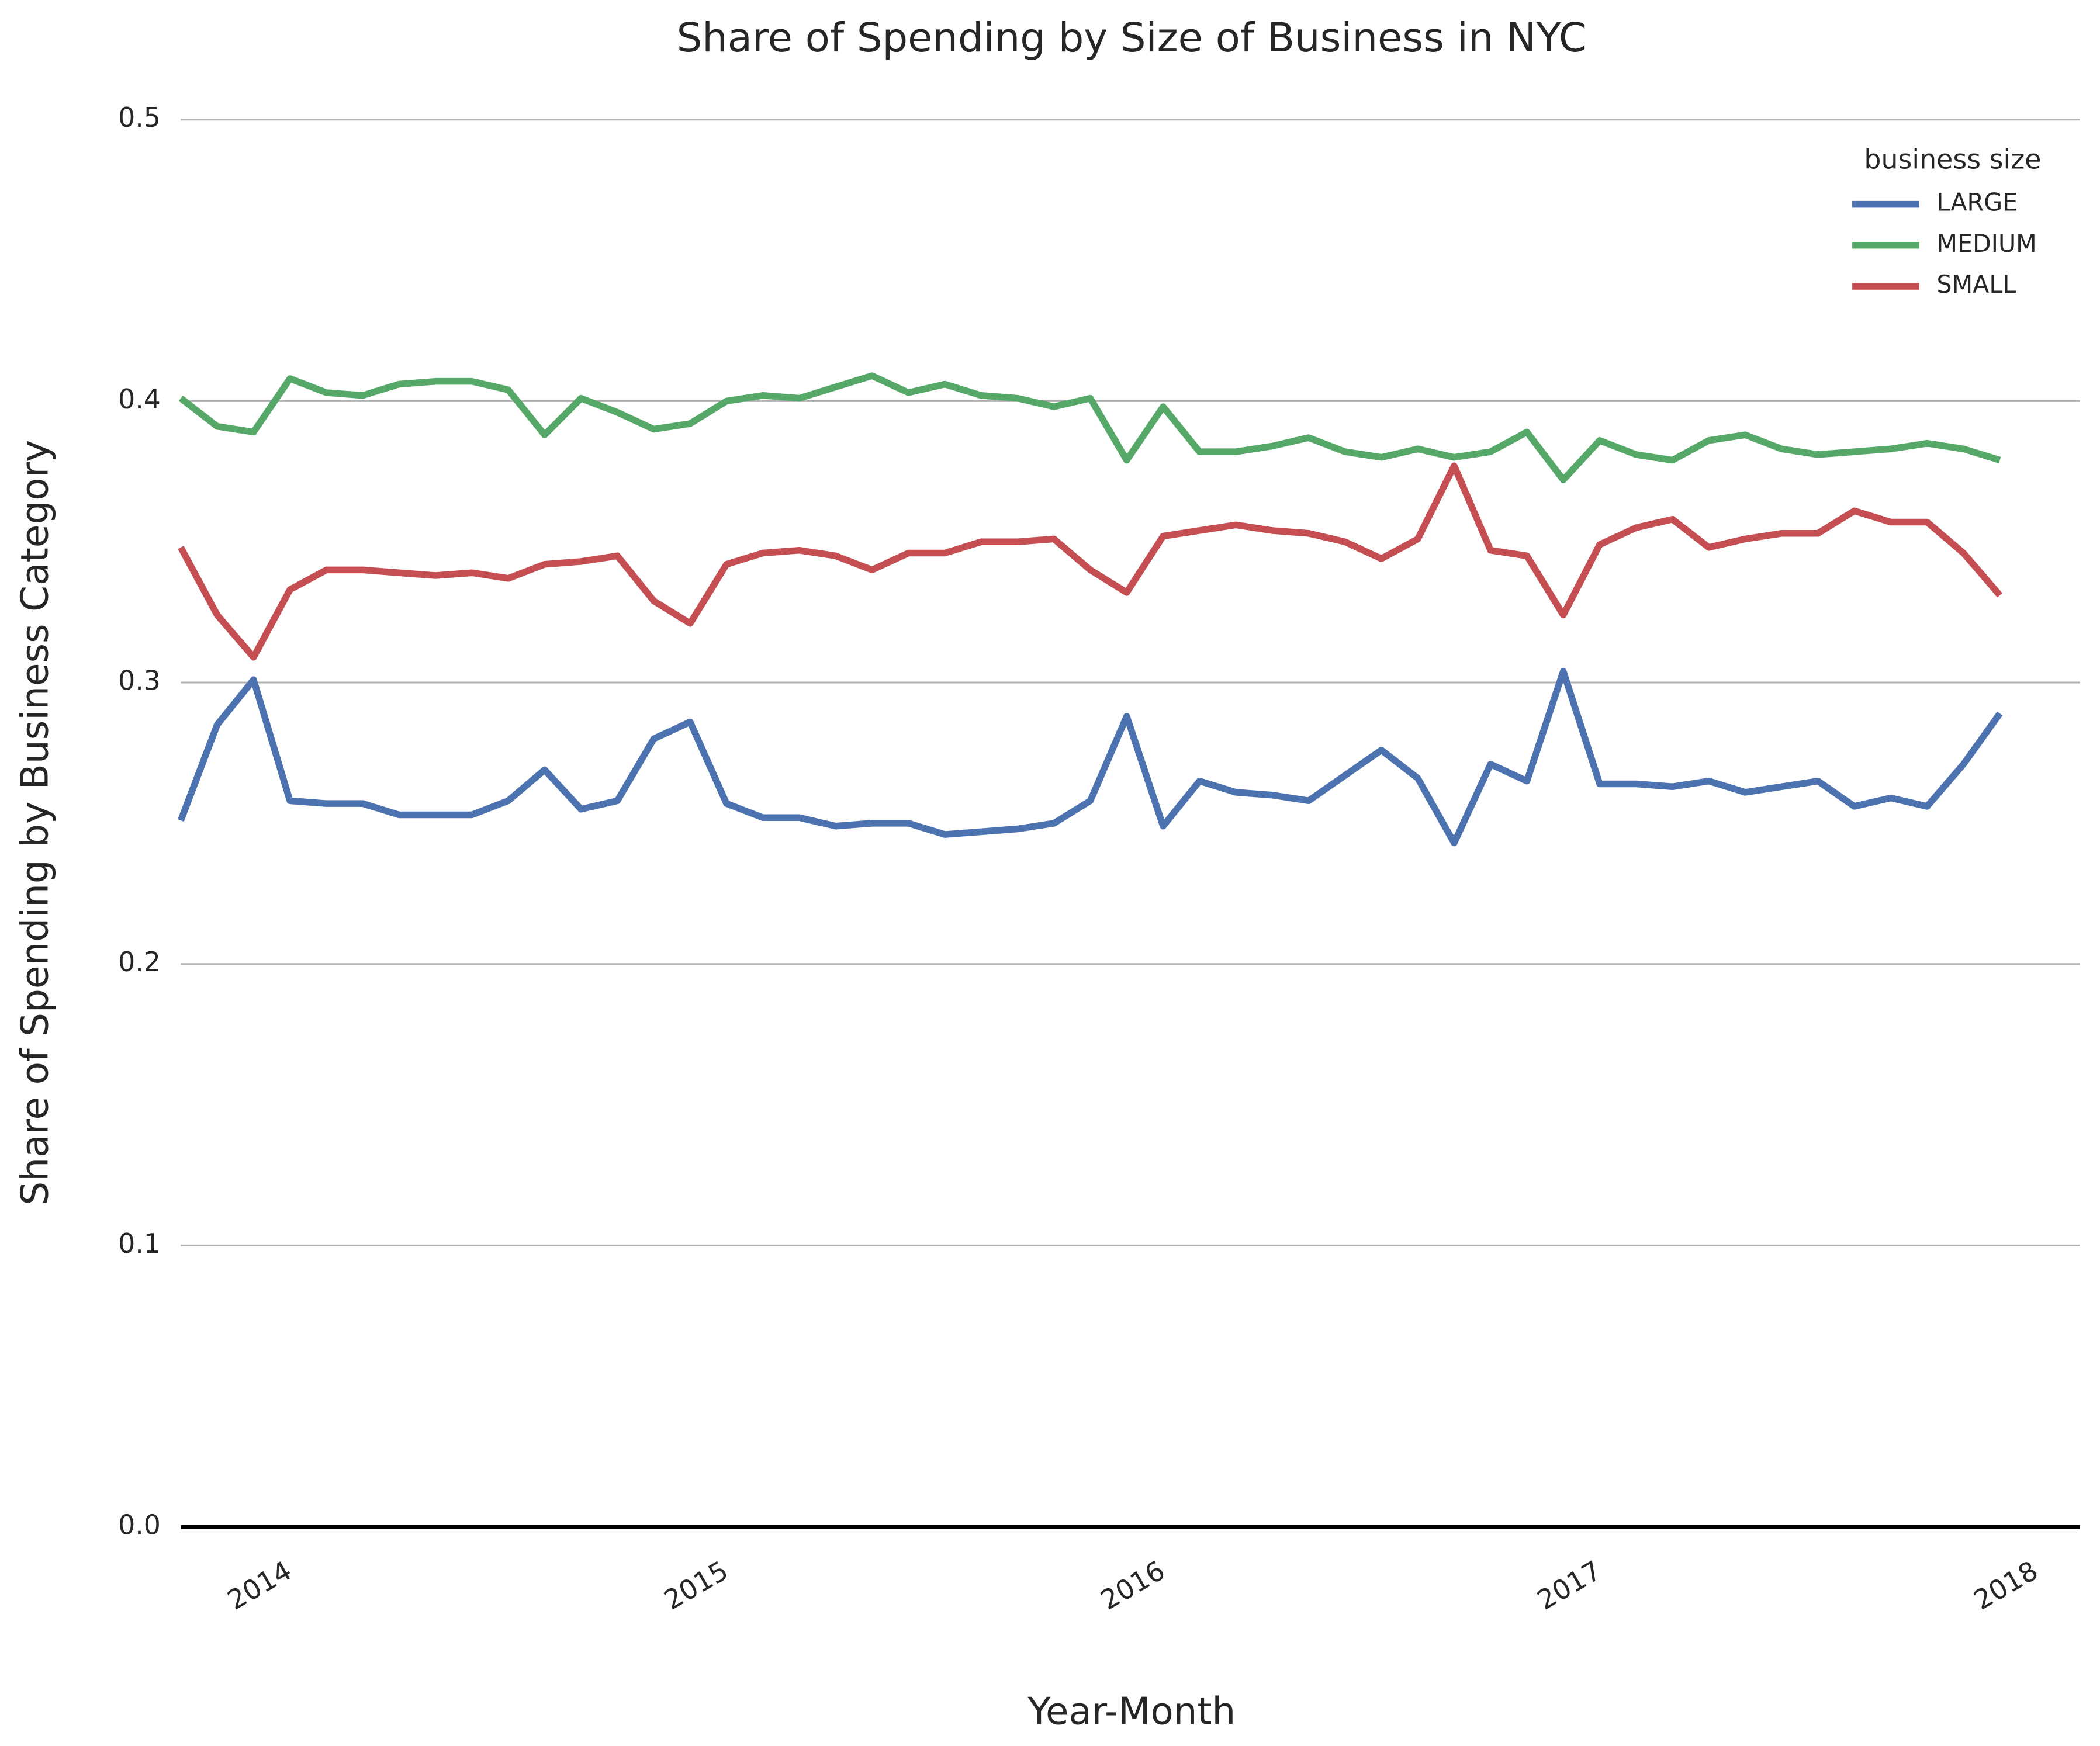 Image resolution: width=2100 pixels, height=1746 pixels. Describe the element at coordinates (1569, 1585) in the screenshot. I see `x-tick-label: 2017` at that location.